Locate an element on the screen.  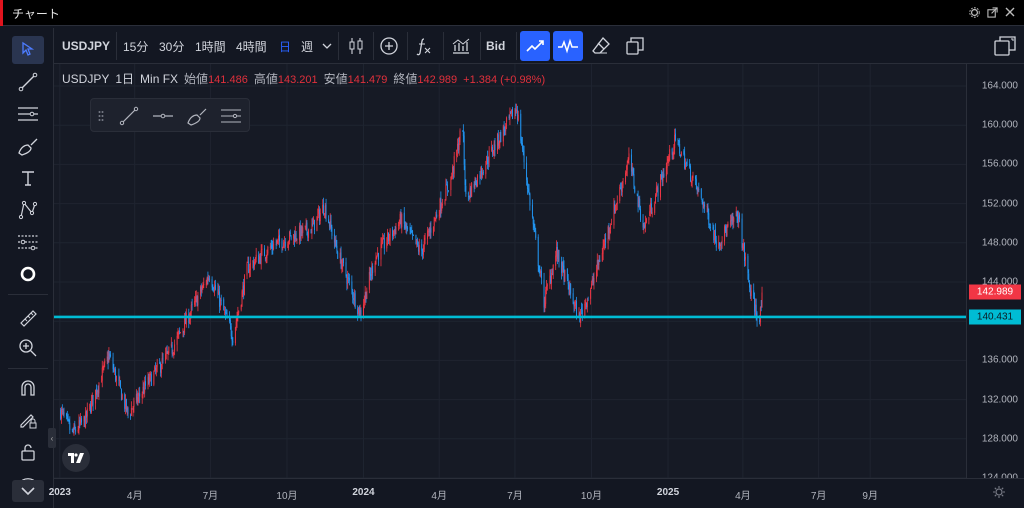
legend-close-value: 142.989 is located at coordinates (437, 80).